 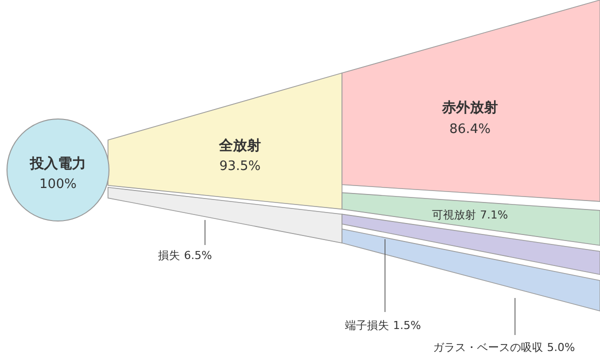 I want to click on category-label: 端子損失, so click(x=367, y=325).